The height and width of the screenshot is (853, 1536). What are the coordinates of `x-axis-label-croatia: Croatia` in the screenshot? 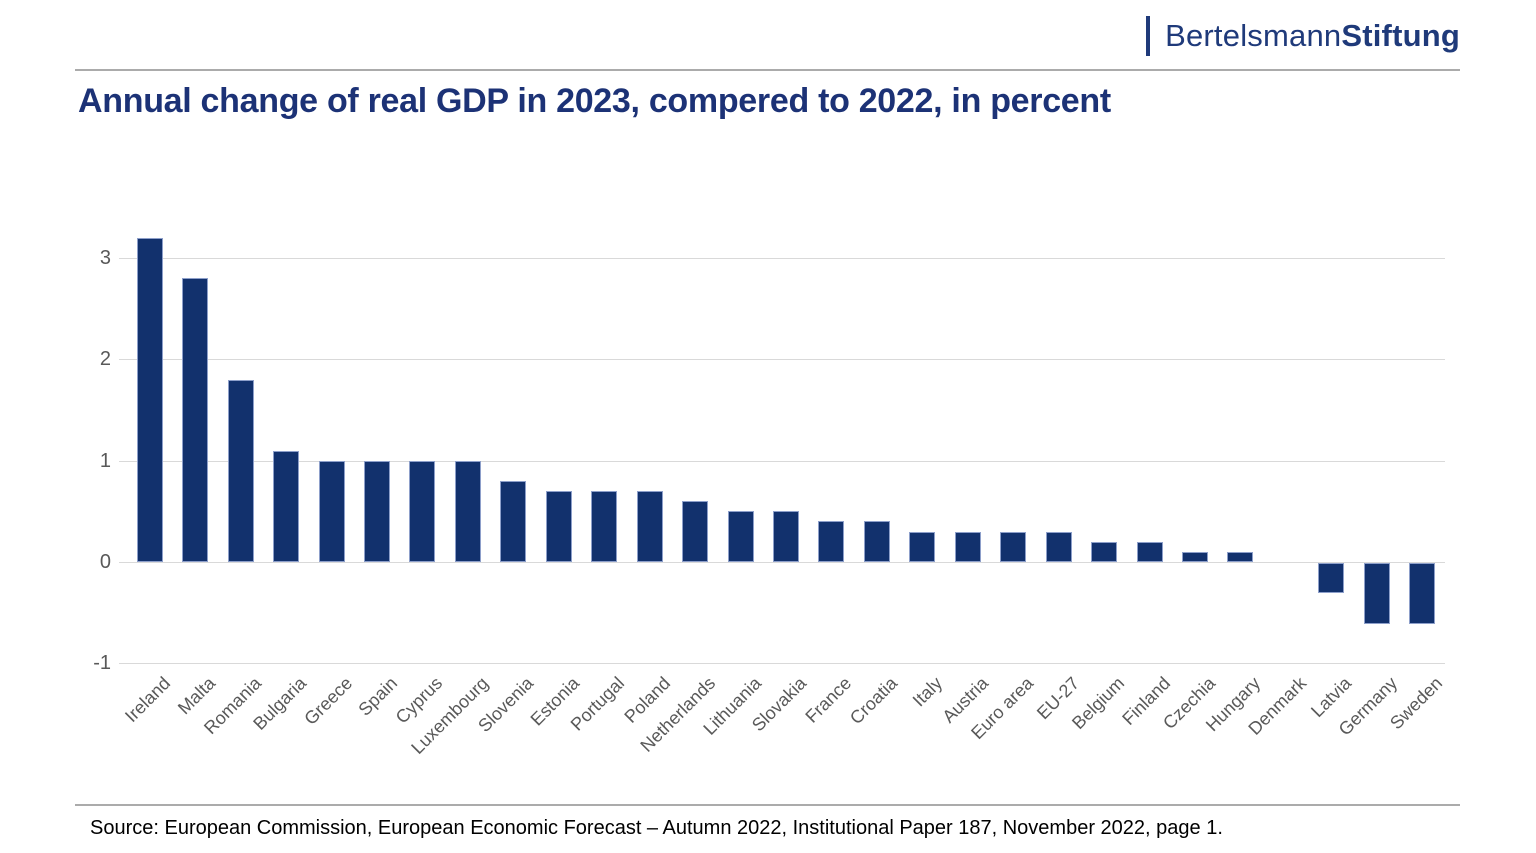 It's located at (873, 701).